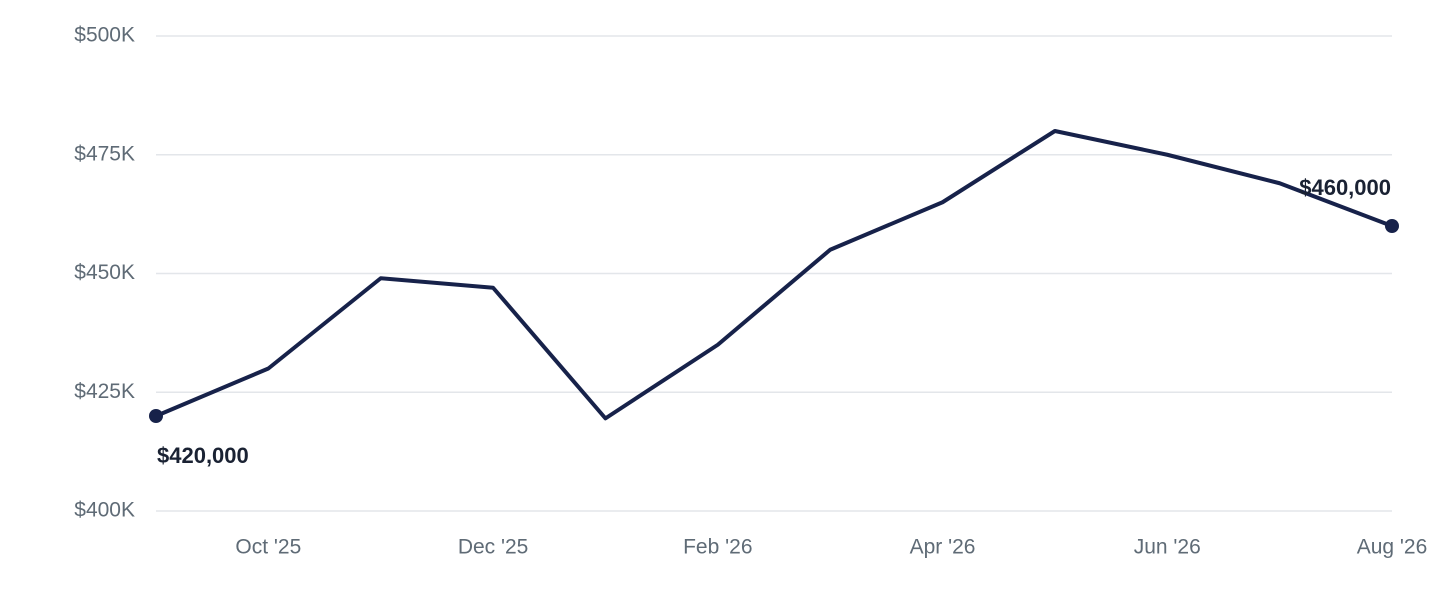  Describe the element at coordinates (104, 35) in the screenshot. I see `y-tick-label: $500K` at that location.